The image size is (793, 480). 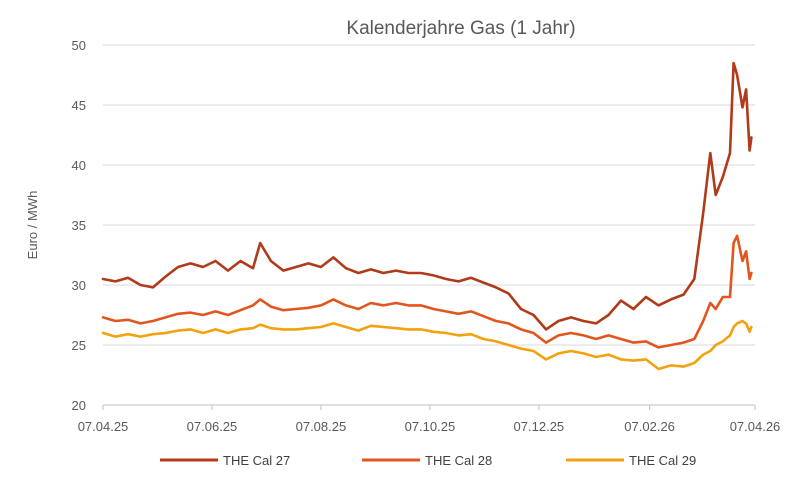 What do you see at coordinates (32, 225) in the screenshot?
I see `y-axis-label: Euro / MWh` at bounding box center [32, 225].